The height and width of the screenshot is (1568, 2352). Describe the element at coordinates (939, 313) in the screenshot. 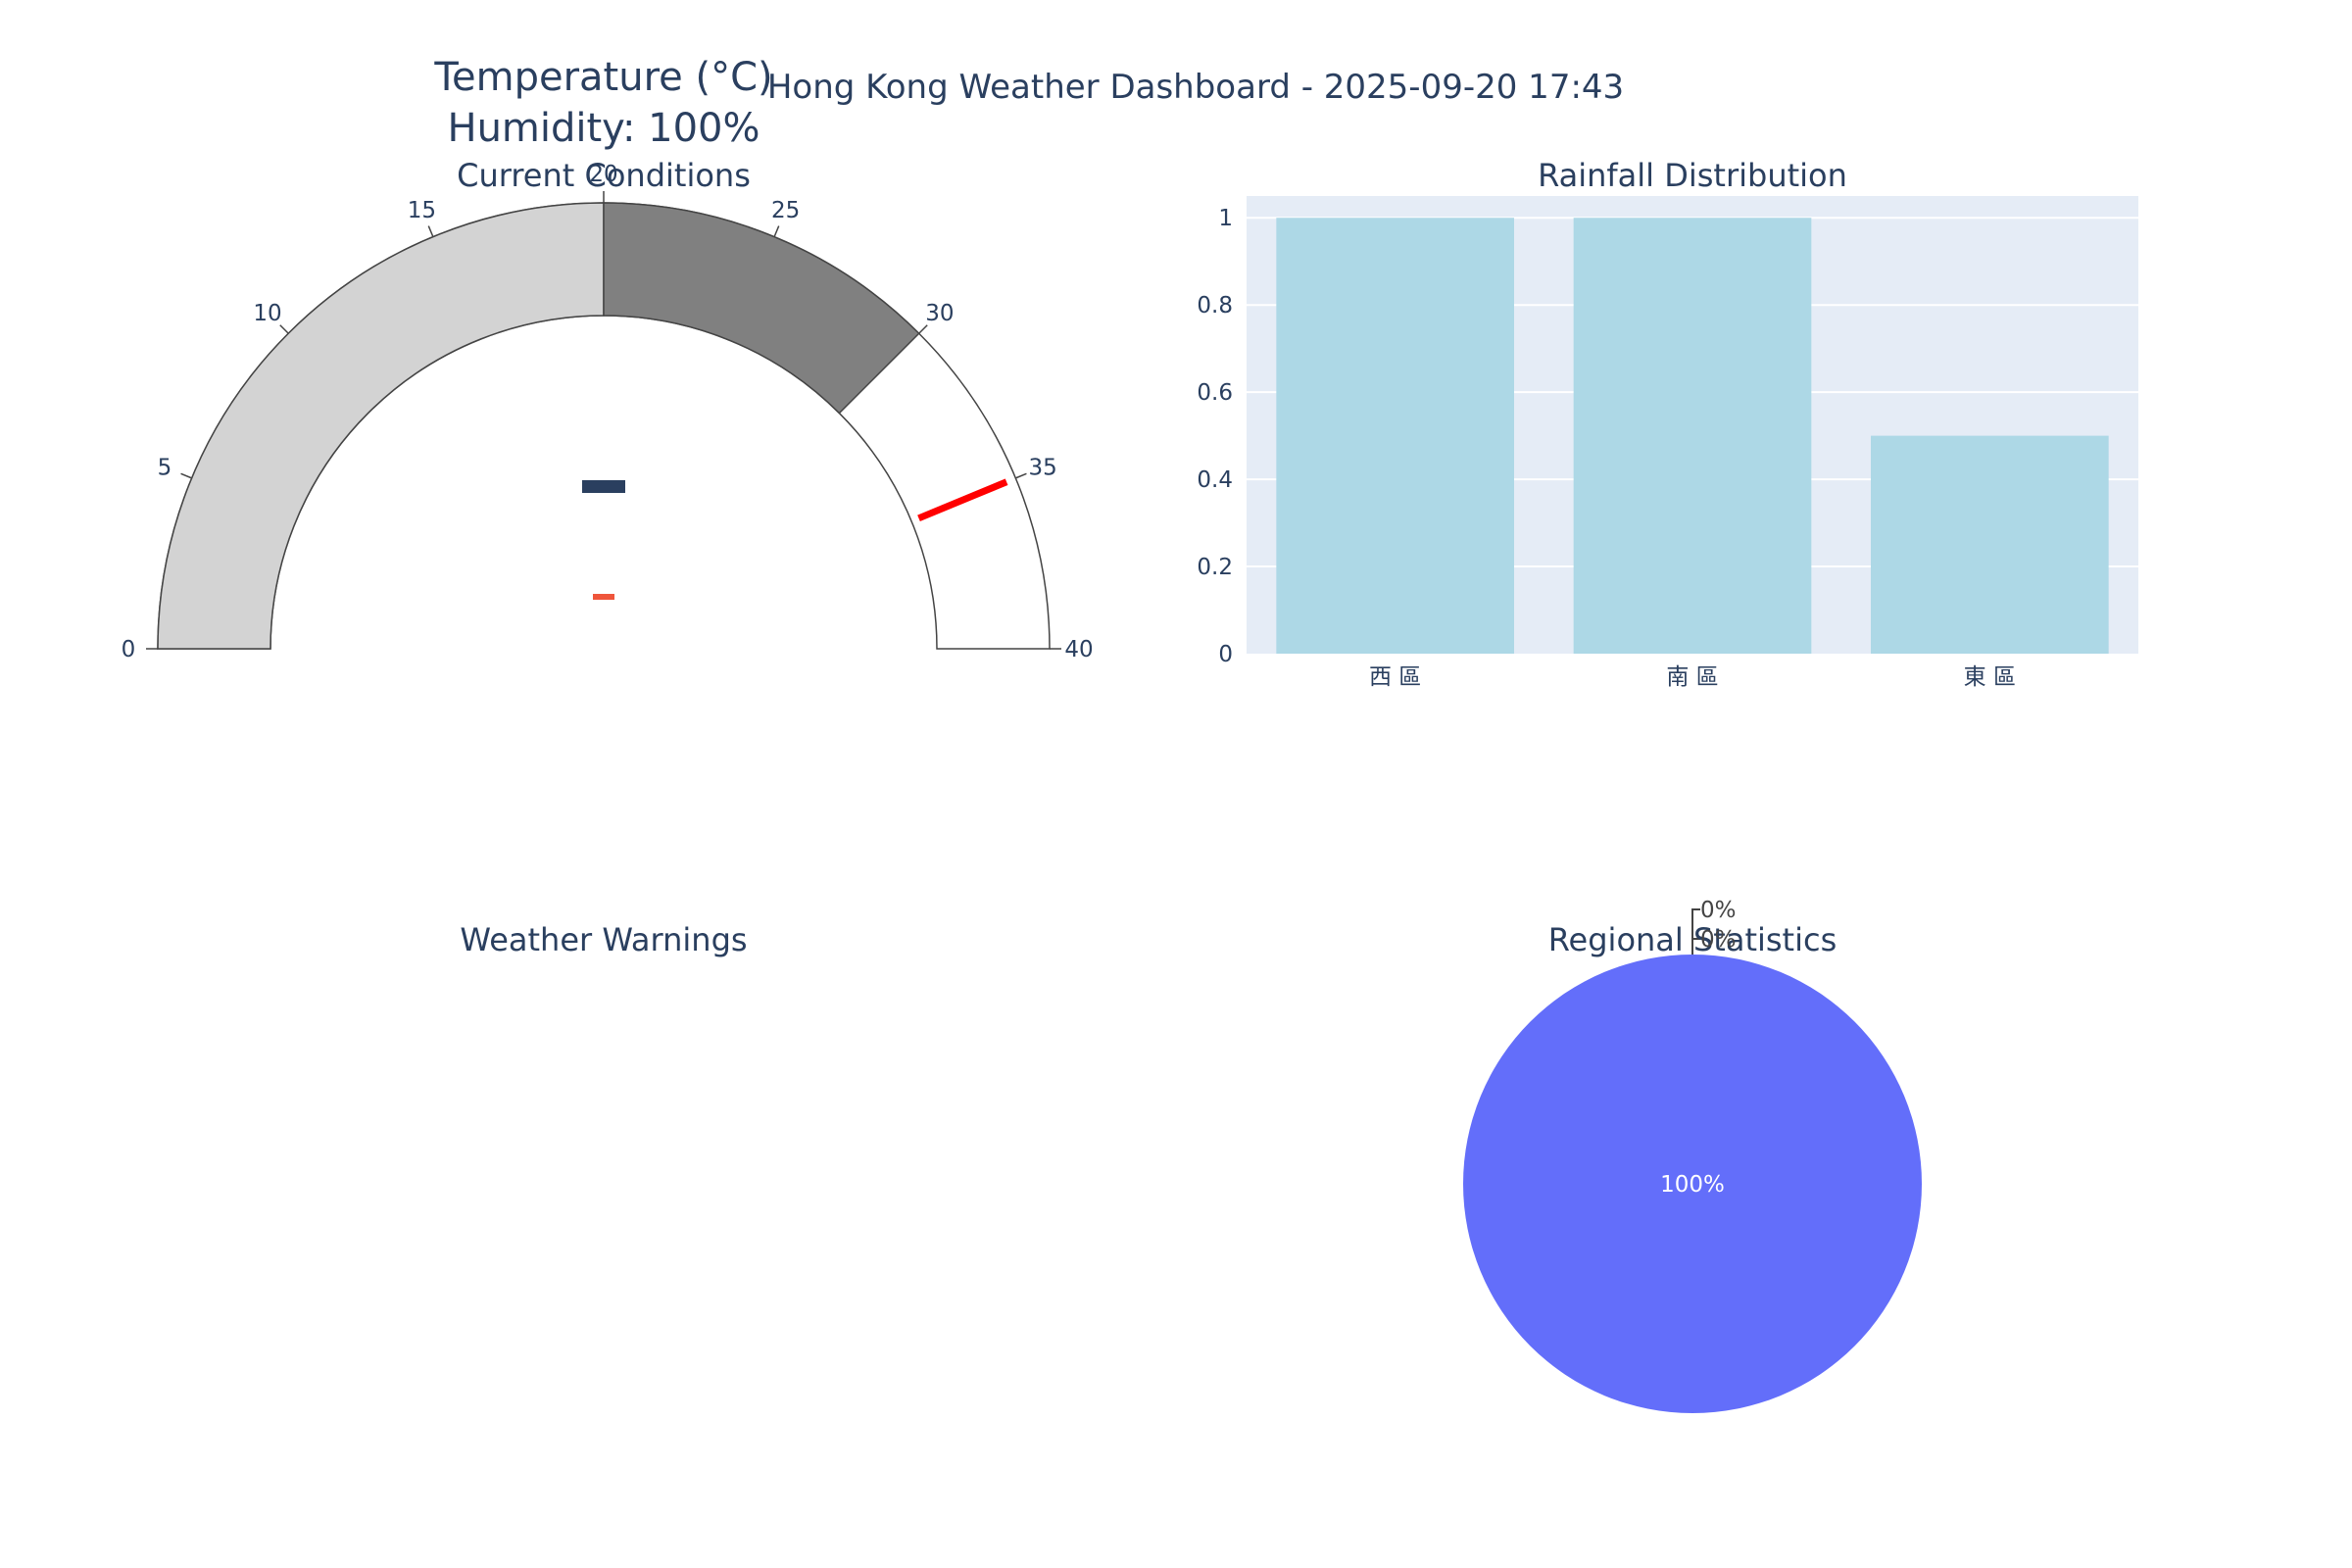

I see `gauge-tick-label: 30` at that location.